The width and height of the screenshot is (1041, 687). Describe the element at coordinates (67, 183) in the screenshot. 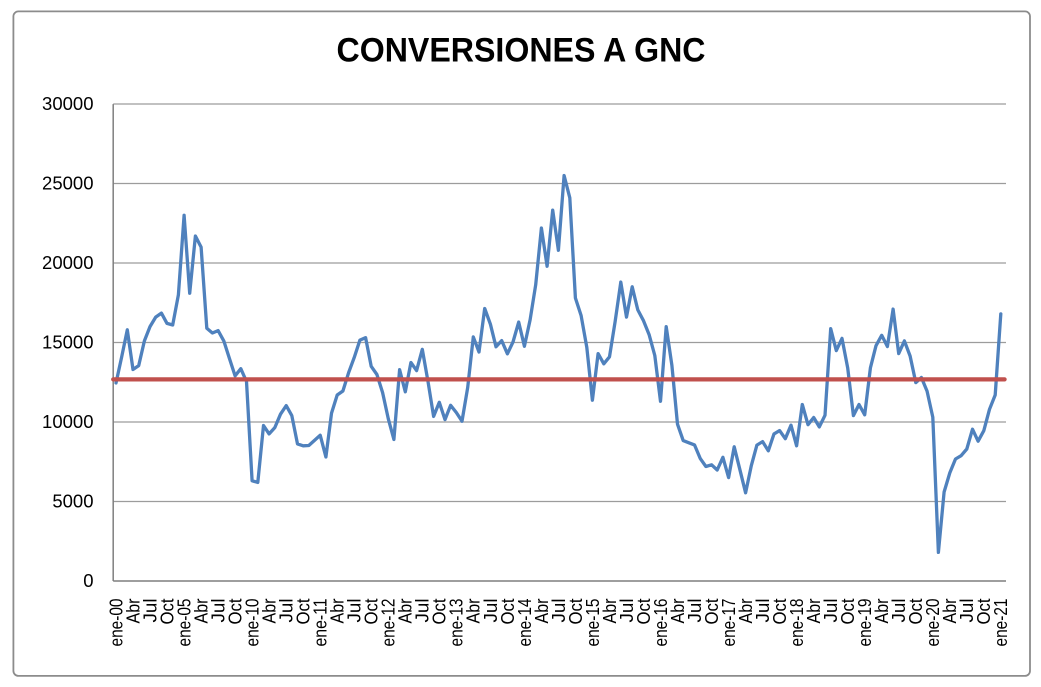

I see `svg-text: 25000` at that location.